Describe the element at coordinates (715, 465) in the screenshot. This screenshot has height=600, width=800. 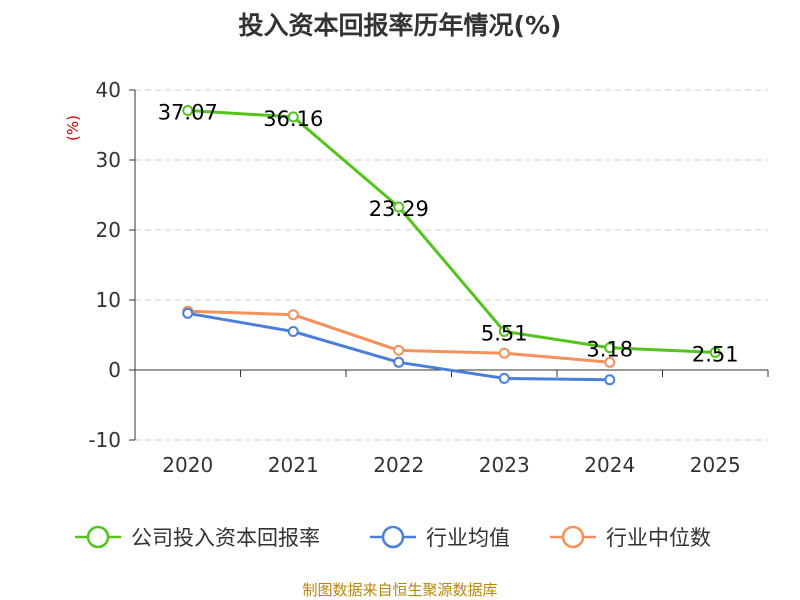
I see `x-tick-label: 2025` at that location.